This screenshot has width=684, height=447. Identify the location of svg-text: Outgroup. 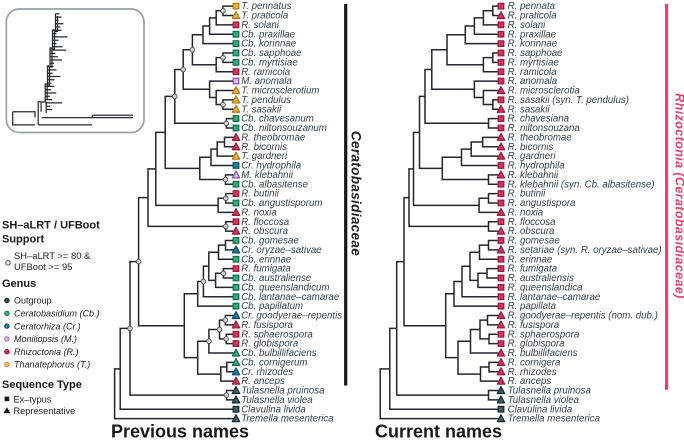
(33, 301).